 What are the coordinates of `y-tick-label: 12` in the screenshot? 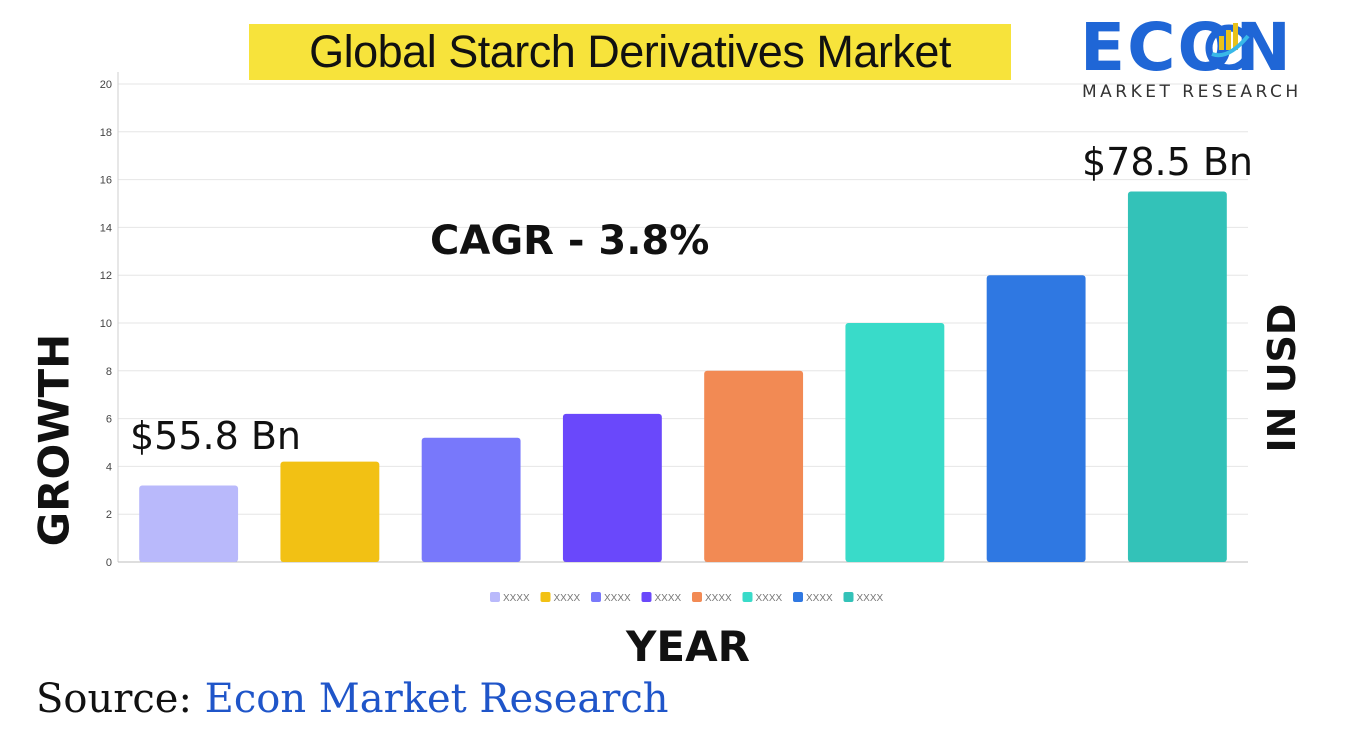 It's located at (106, 276).